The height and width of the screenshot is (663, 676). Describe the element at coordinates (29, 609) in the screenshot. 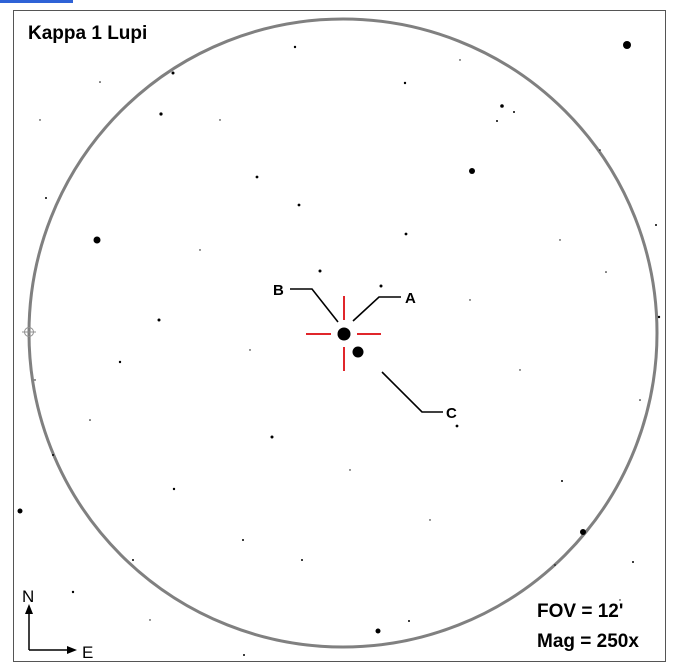

I see `compass-north-arrowhead` at that location.